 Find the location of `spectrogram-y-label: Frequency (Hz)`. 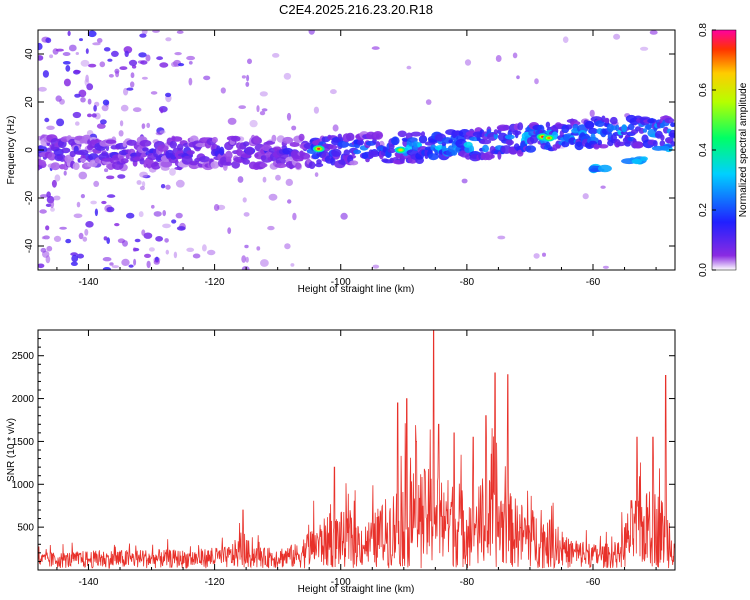

spectrogram-y-label: Frequency (Hz) is located at coordinates (11, 150).